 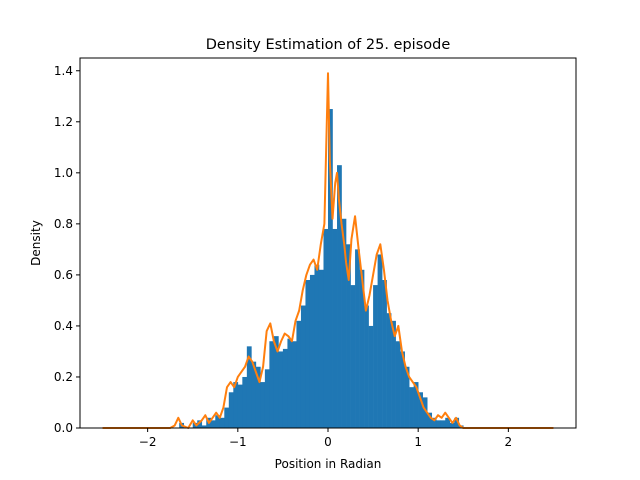 What do you see at coordinates (63, 173) in the screenshot?
I see `y-tick-label: 1.0` at bounding box center [63, 173].